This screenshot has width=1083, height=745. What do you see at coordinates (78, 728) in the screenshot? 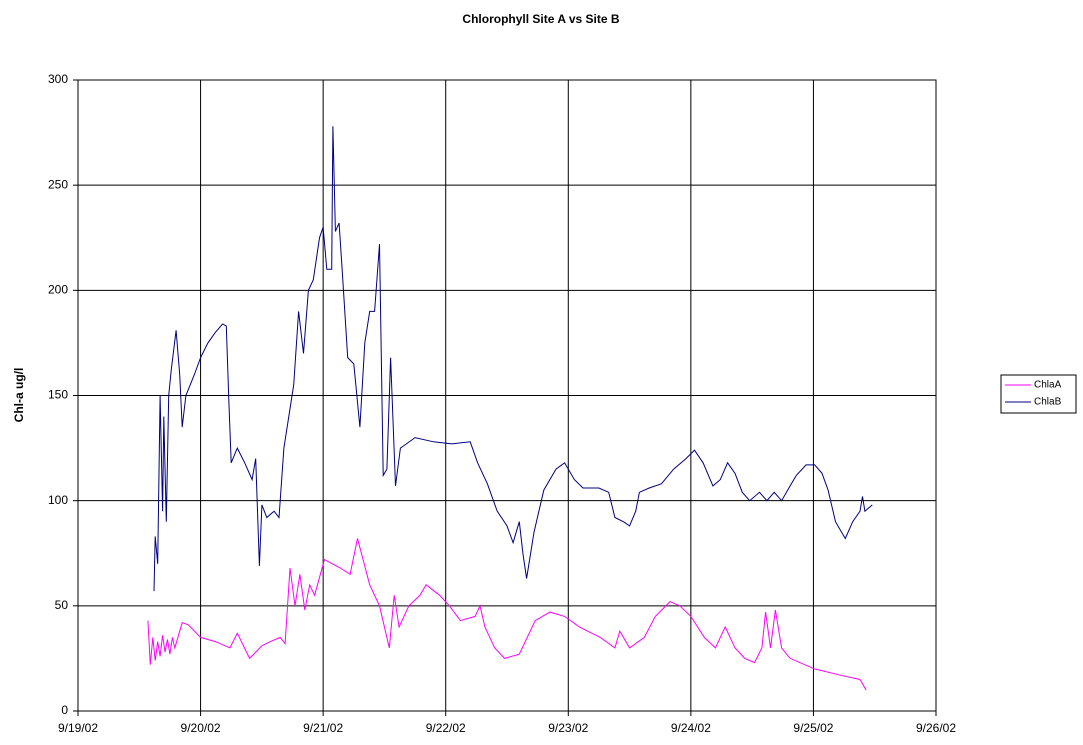
I see `x-tick-label: 9/19/02` at bounding box center [78, 728].